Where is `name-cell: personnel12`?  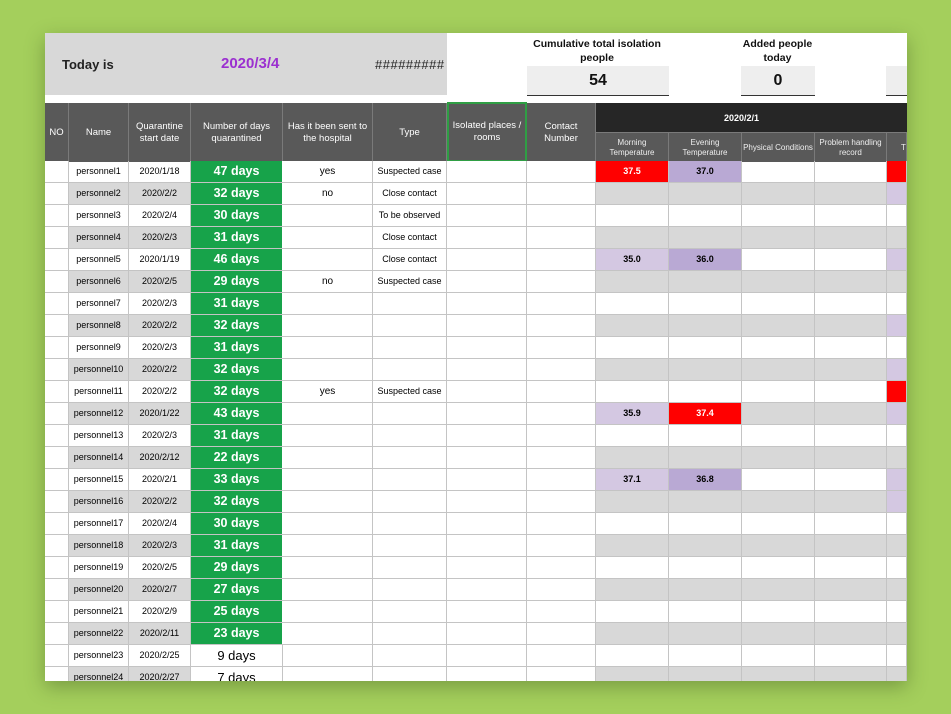
name-cell: personnel12 is located at coordinates (99, 413).